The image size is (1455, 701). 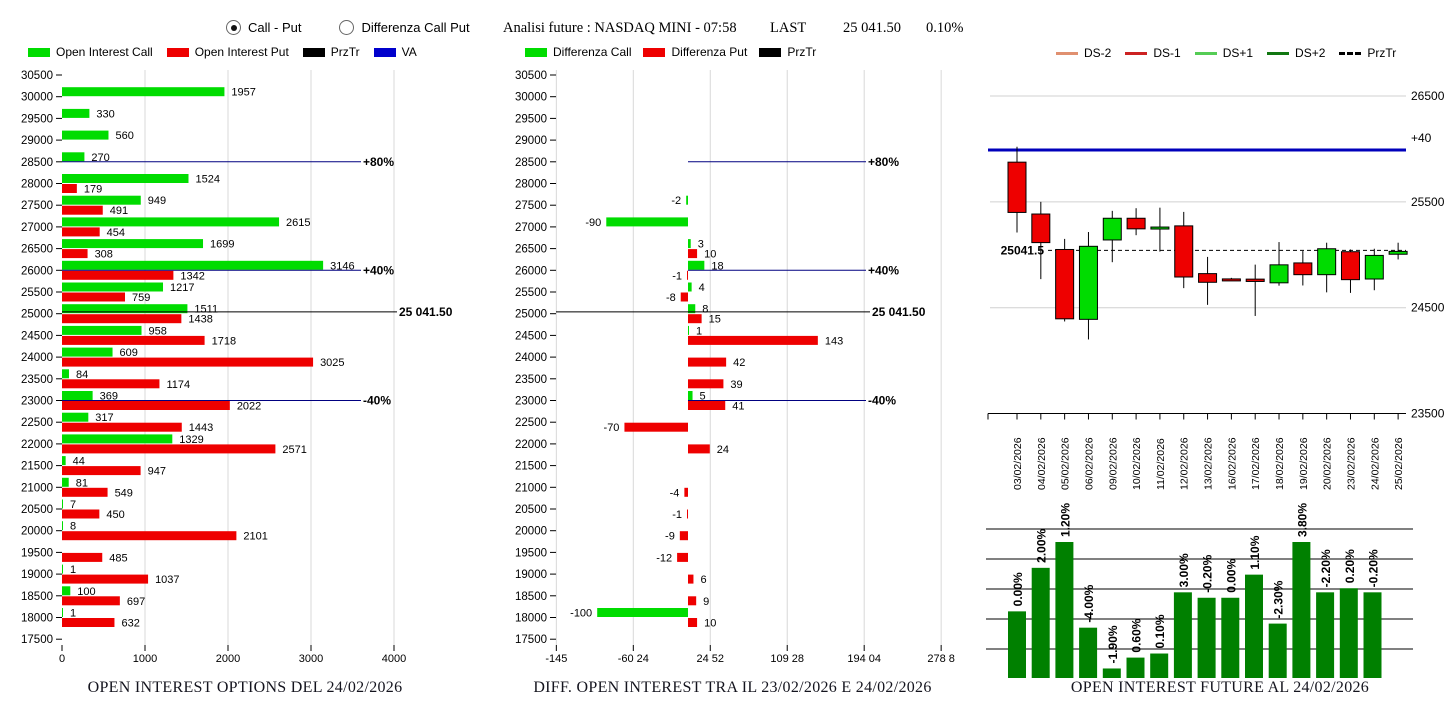 What do you see at coordinates (73, 527) in the screenshot?
I see `svg-text: 8` at bounding box center [73, 527].